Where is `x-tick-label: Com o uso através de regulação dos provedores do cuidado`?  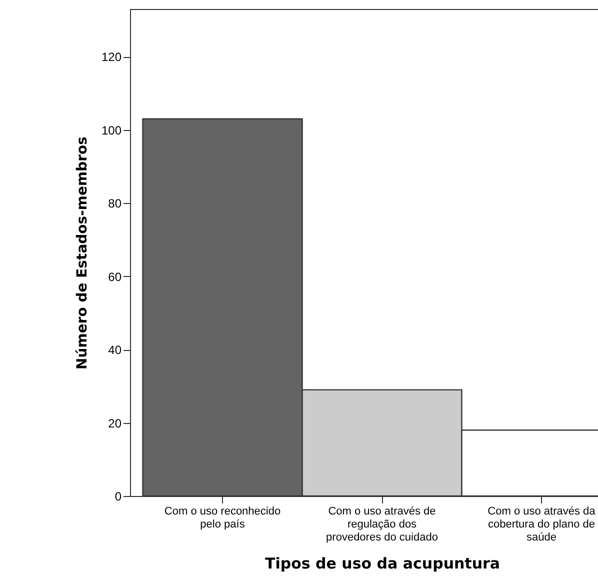 x-tick-label: Com o uso através de regulação dos provedores do cuidado is located at coordinates (382, 525).